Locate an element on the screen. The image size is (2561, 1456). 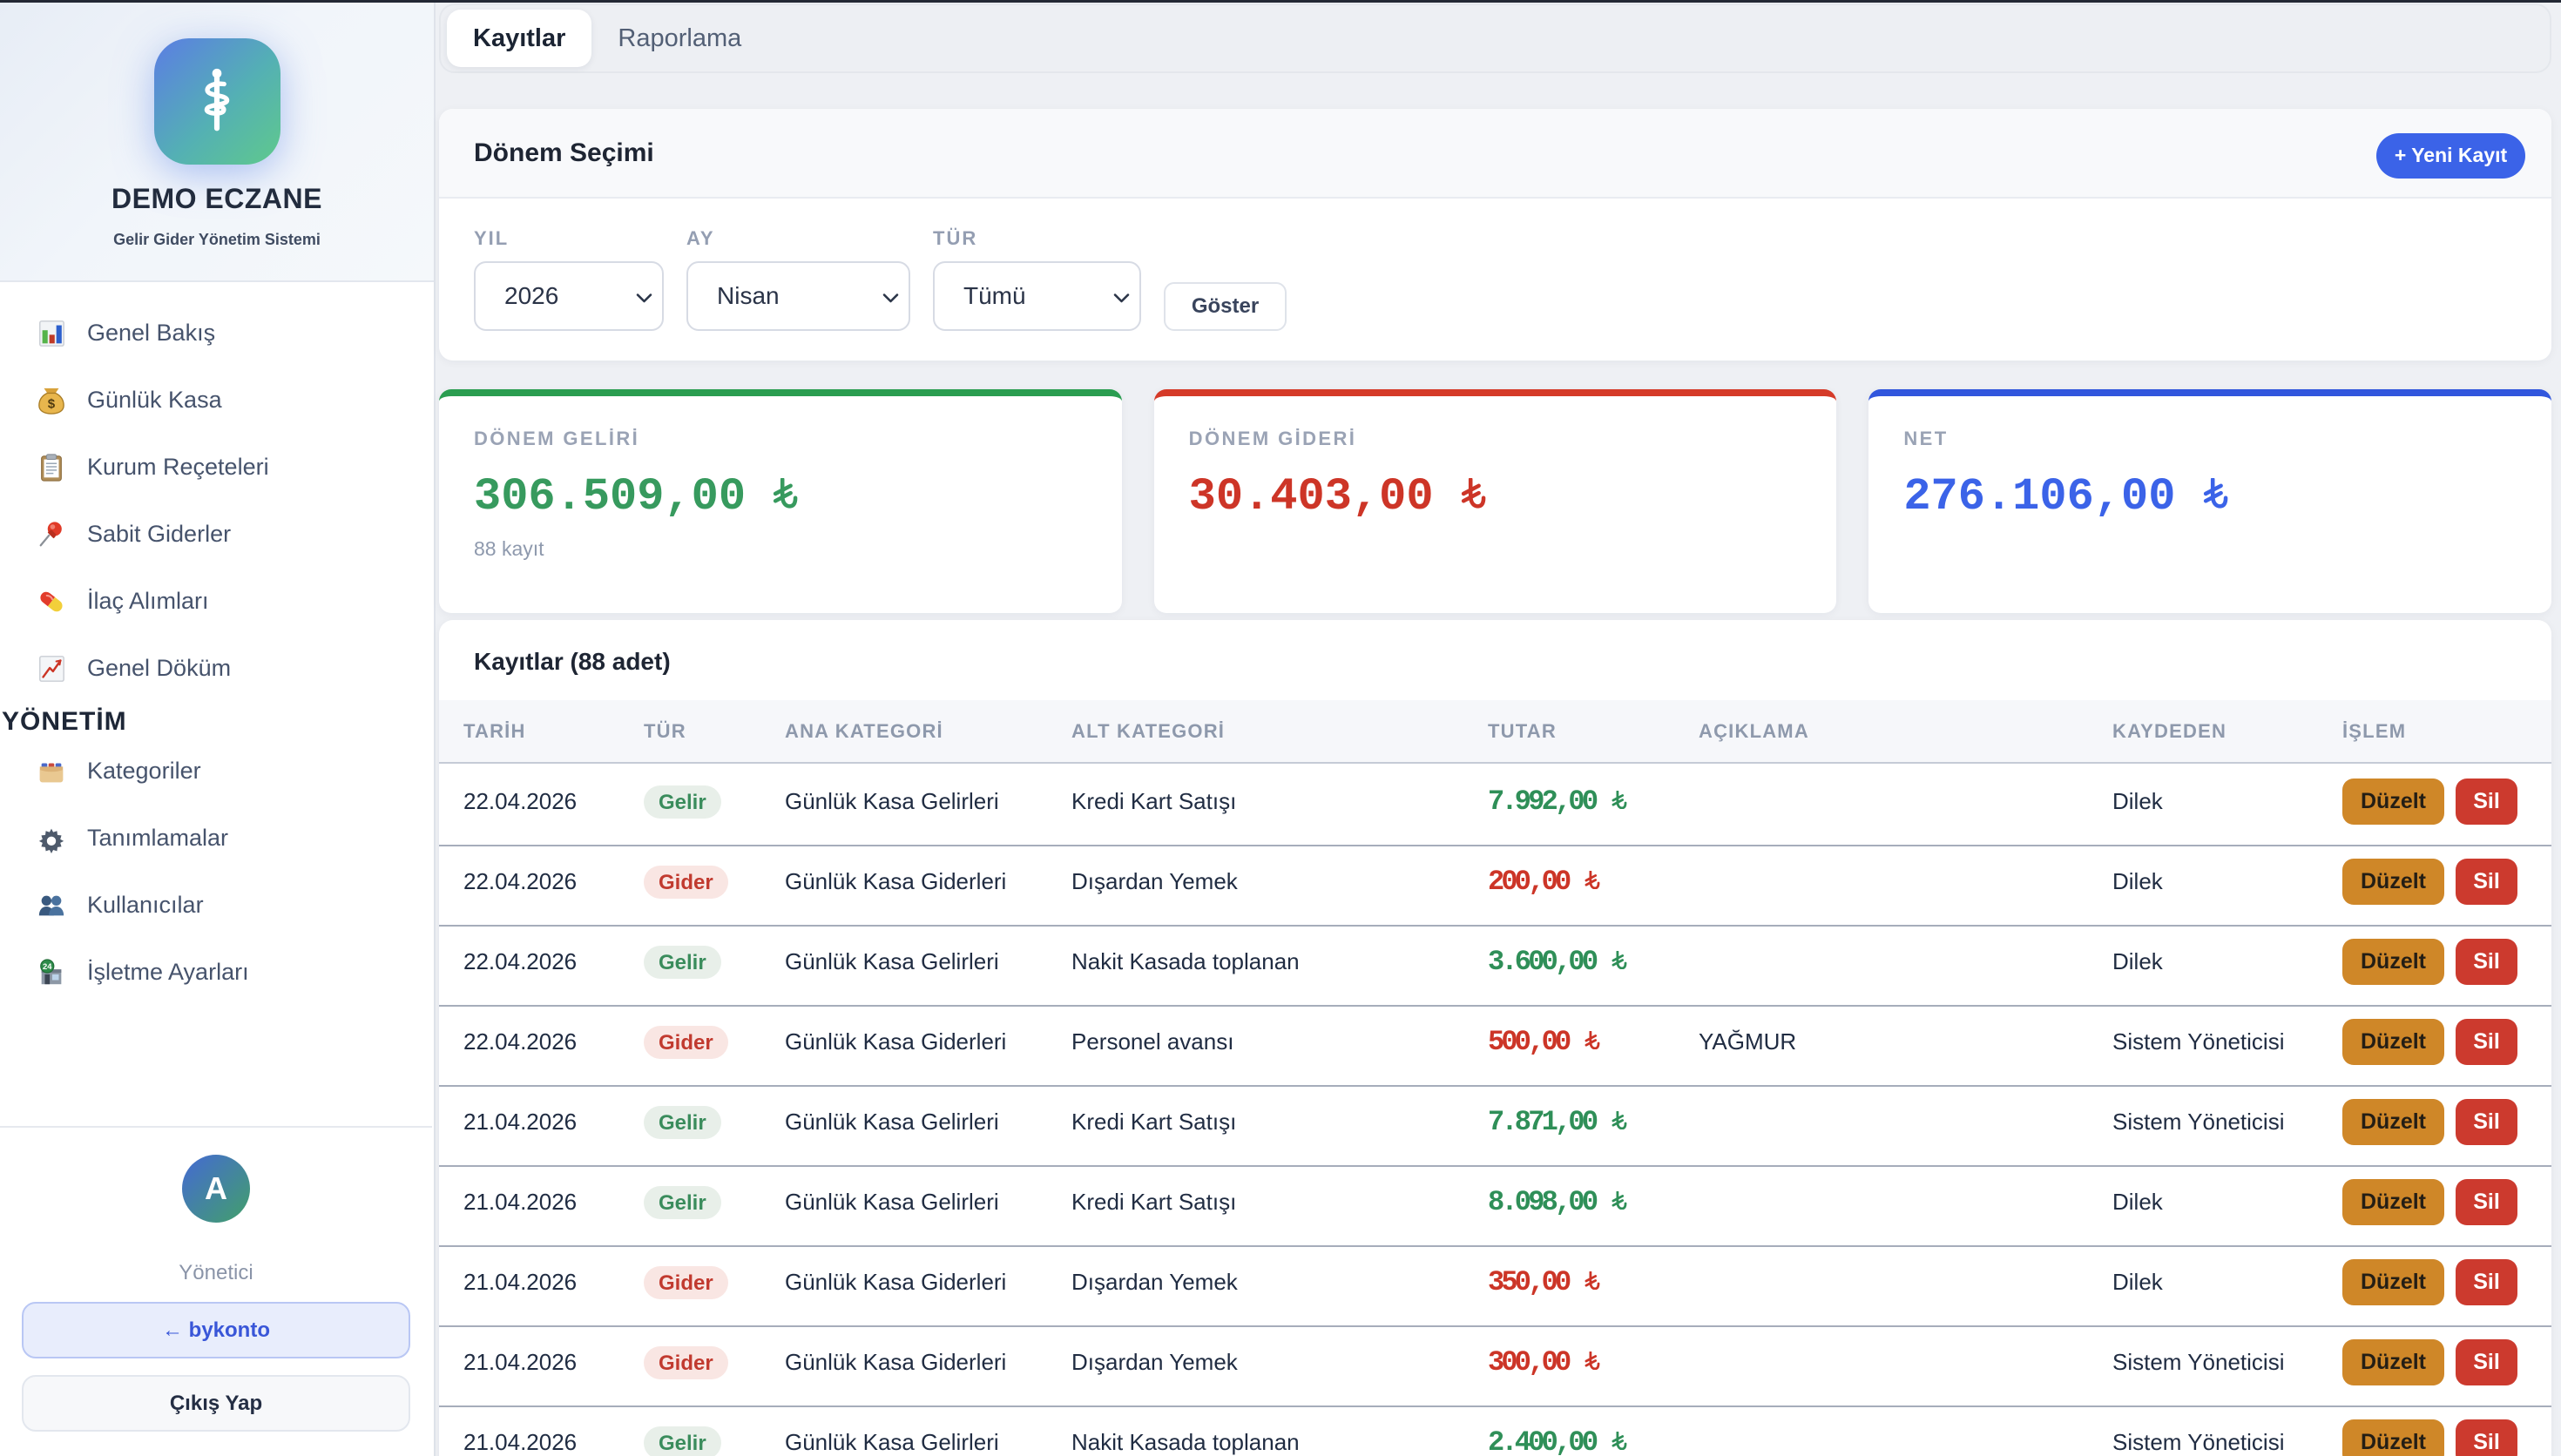
svg-text: 24 is located at coordinates (47, 967).